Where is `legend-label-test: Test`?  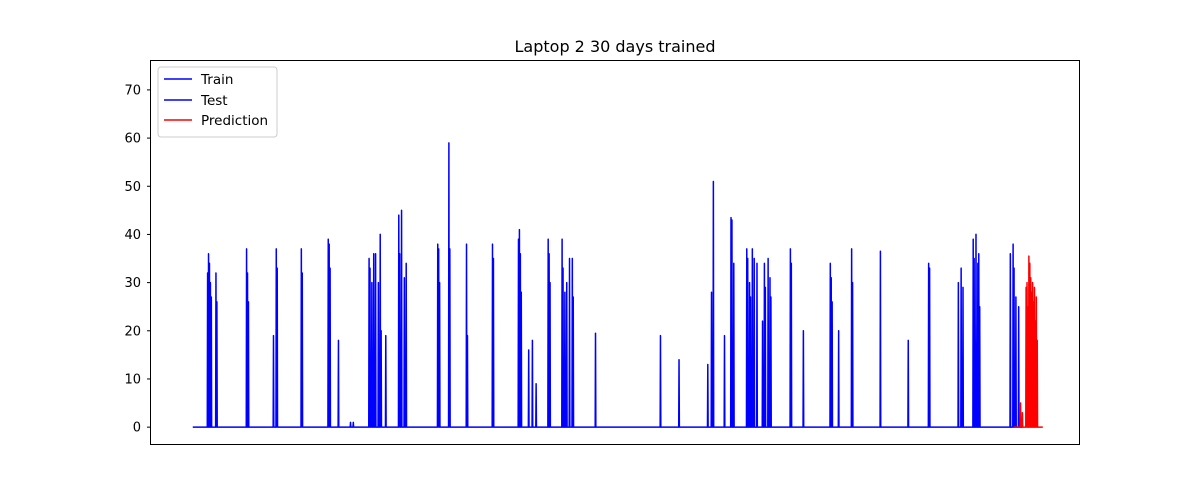 legend-label-test: Test is located at coordinates (214, 101).